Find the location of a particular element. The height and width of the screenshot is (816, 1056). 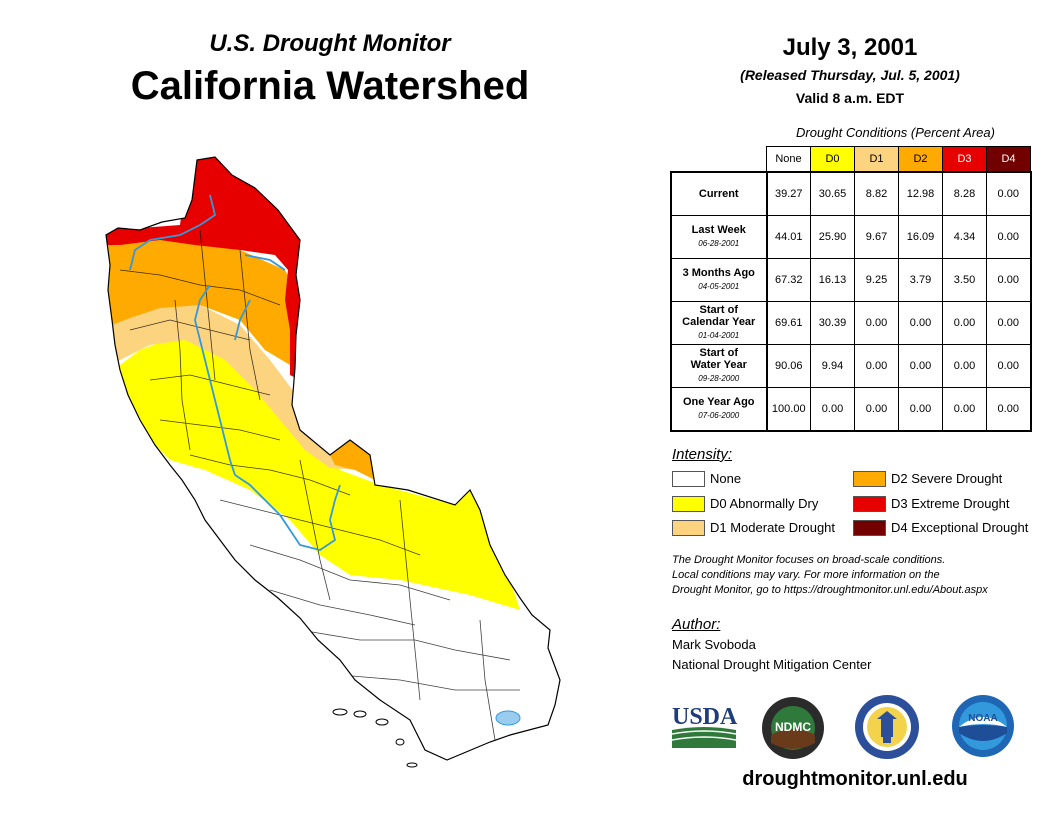

d3-drought-area is located at coordinates (205, 268).